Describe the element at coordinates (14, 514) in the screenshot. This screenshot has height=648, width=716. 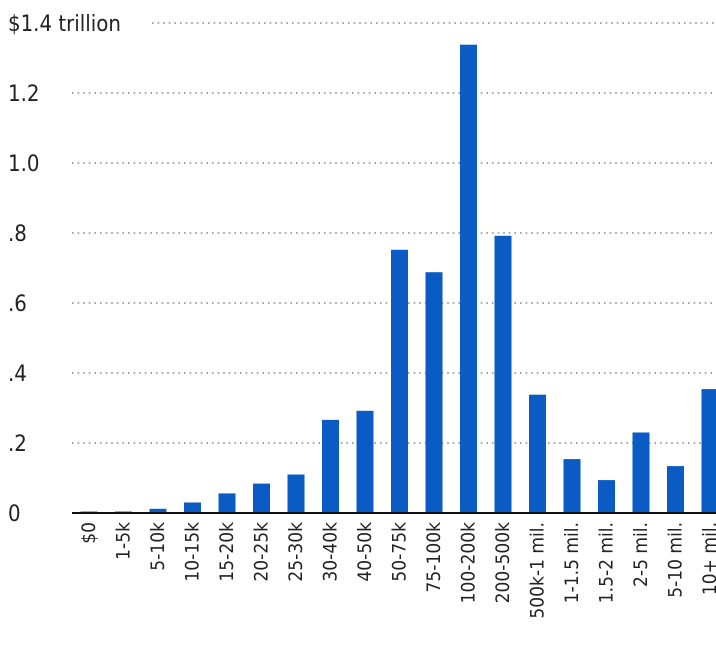
I see `y-tick-label: 0` at that location.